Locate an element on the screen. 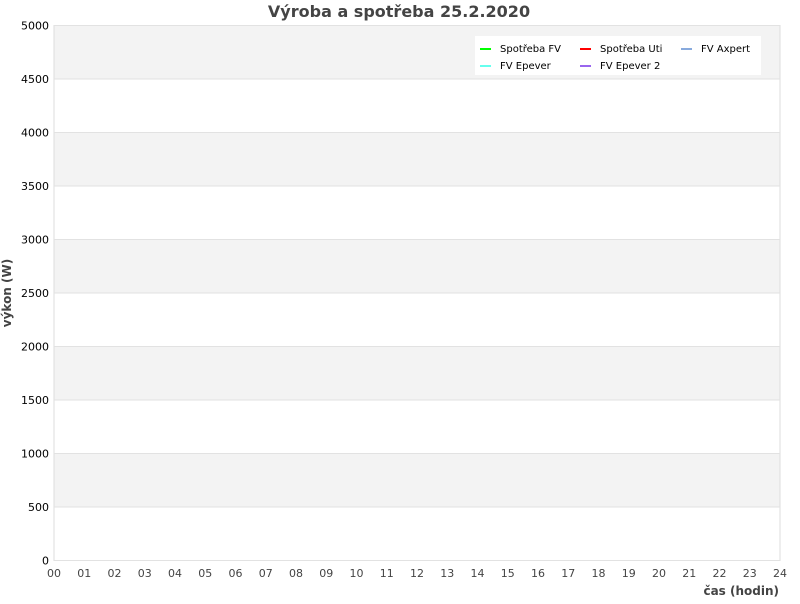  x-tick-label: 02 is located at coordinates (115, 573).